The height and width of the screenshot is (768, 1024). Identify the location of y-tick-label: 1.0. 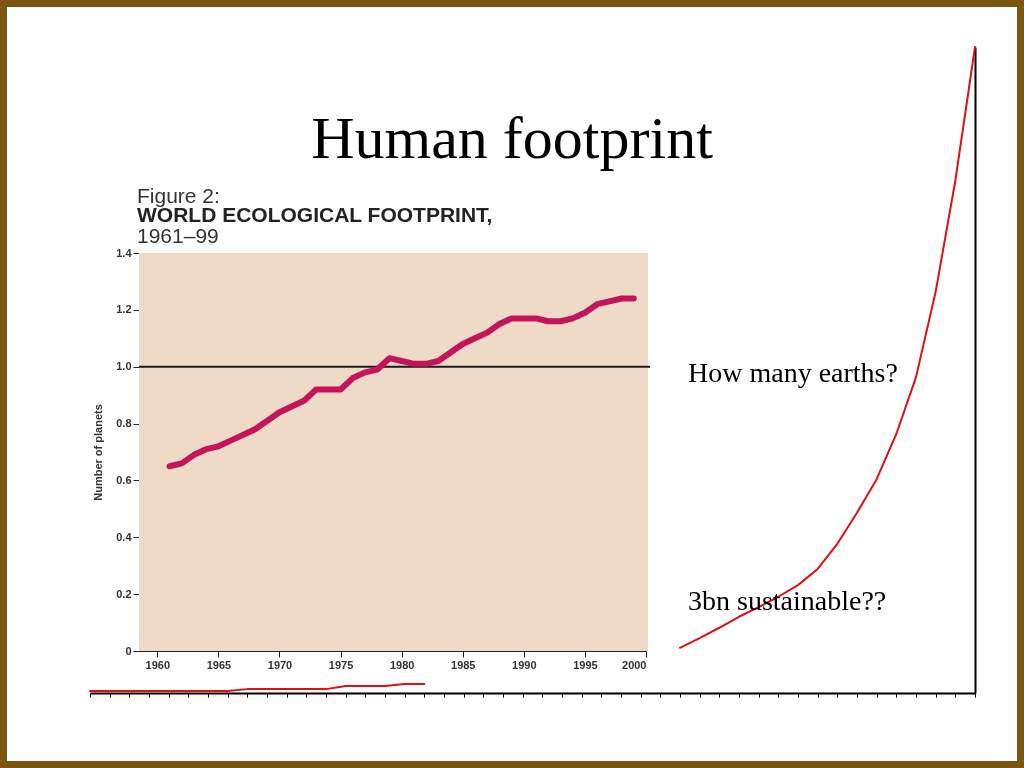
(124, 366).